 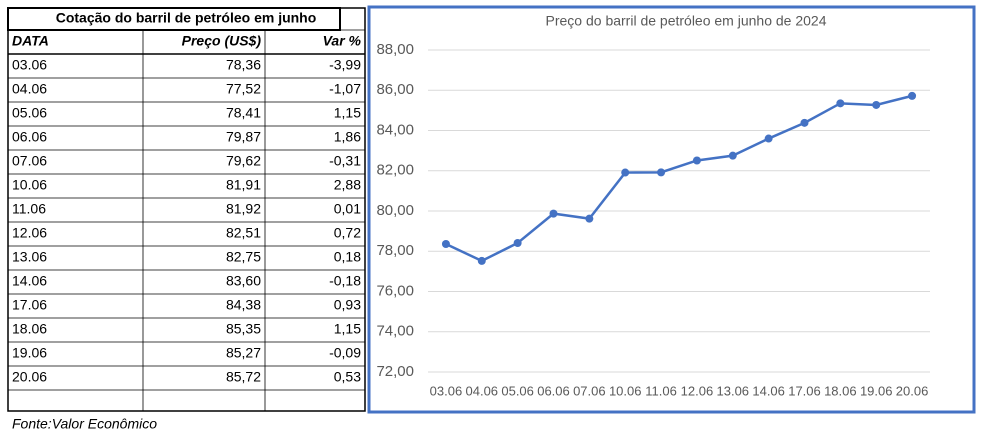 I want to click on table-cell: 79,87, so click(x=243, y=137).